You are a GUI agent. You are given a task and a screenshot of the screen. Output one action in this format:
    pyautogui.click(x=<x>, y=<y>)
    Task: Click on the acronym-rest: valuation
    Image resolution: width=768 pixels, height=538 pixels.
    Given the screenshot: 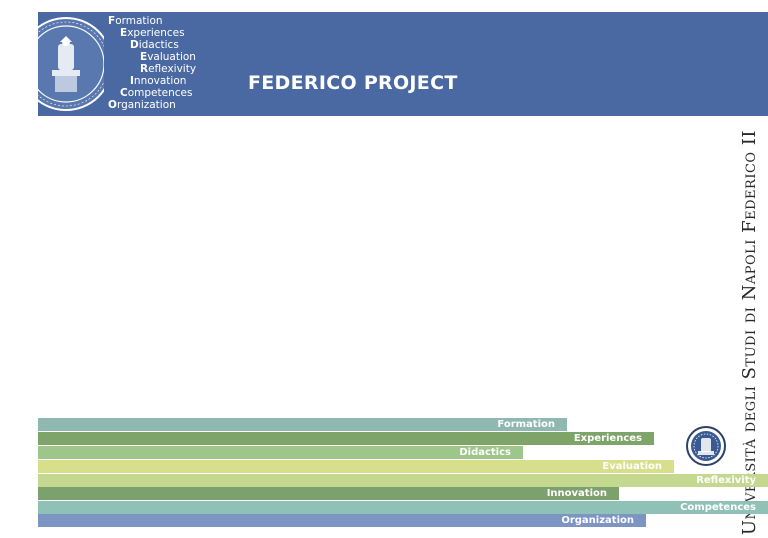 What is the action you would take?
    pyautogui.click(x=171, y=57)
    